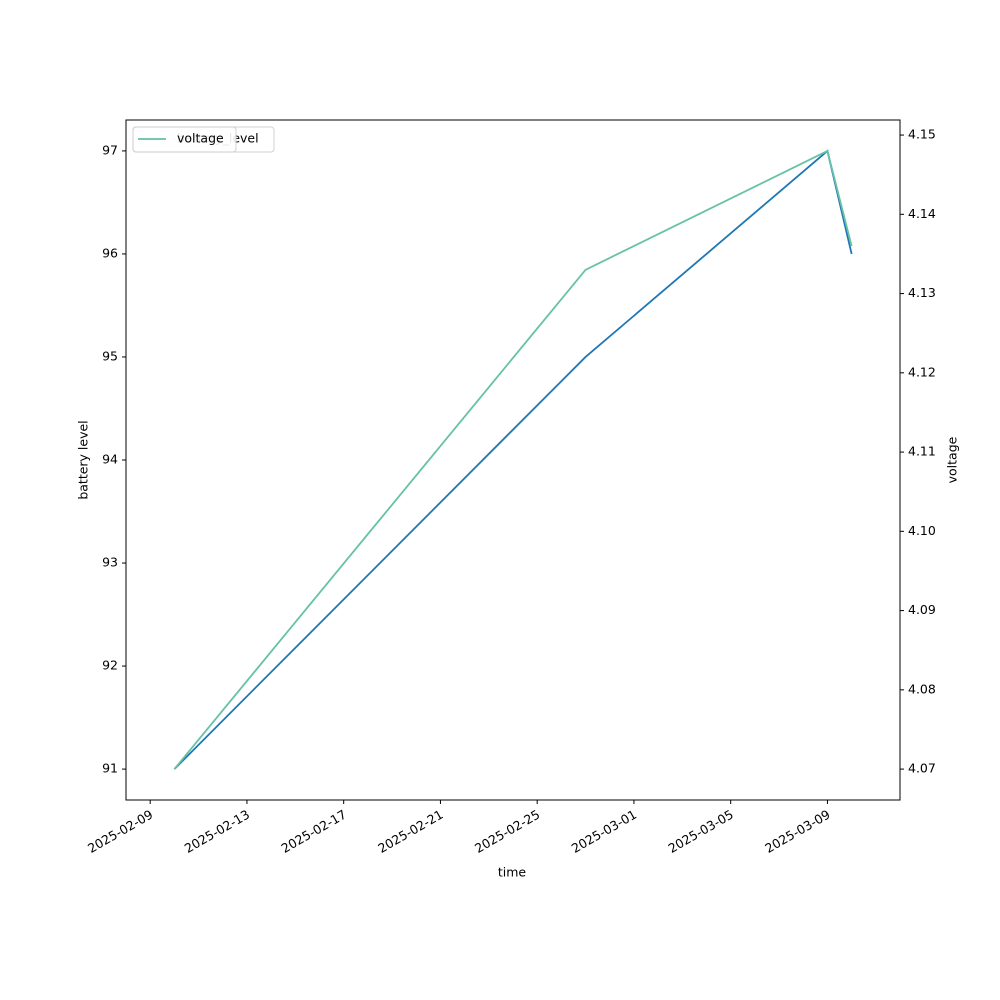  I want to click on y-tick-label: 93, so click(110, 562).